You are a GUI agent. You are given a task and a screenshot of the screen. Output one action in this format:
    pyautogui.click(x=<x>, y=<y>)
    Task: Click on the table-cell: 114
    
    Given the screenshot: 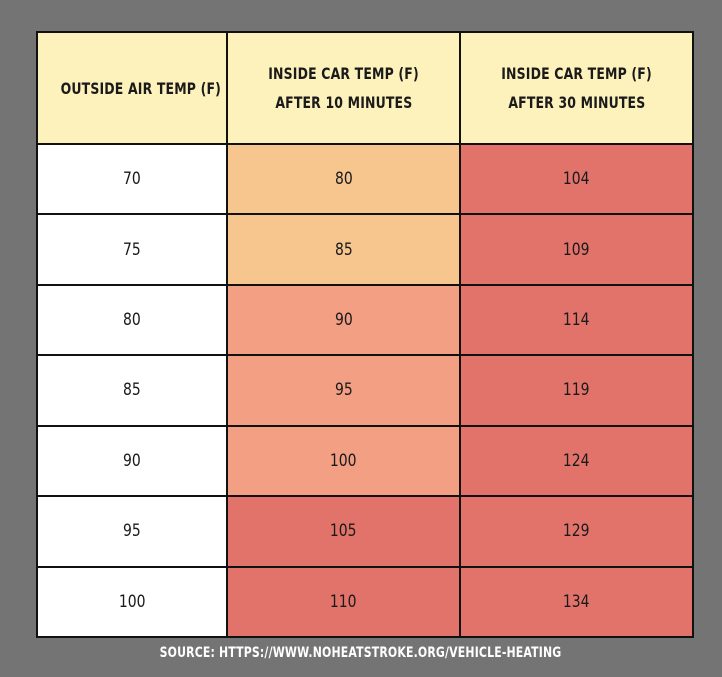 What is the action you would take?
    pyautogui.click(x=576, y=320)
    